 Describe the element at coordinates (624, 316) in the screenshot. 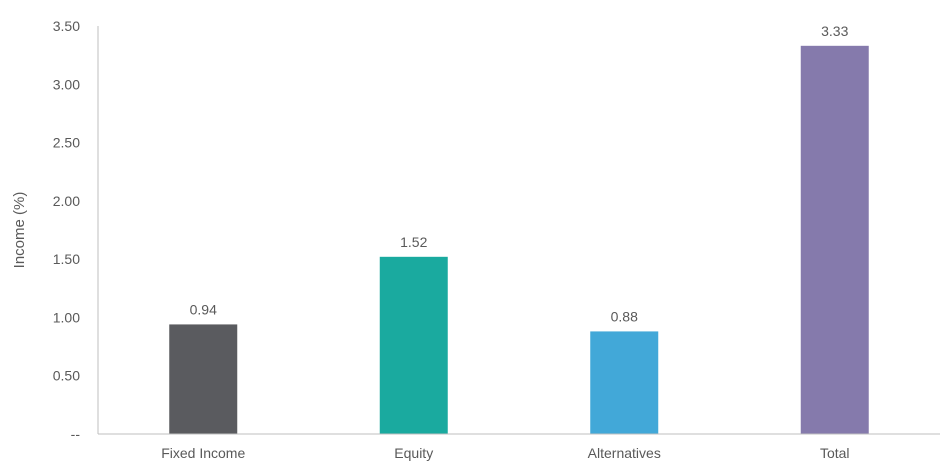

I see `bar-value-label: 0.88` at that location.